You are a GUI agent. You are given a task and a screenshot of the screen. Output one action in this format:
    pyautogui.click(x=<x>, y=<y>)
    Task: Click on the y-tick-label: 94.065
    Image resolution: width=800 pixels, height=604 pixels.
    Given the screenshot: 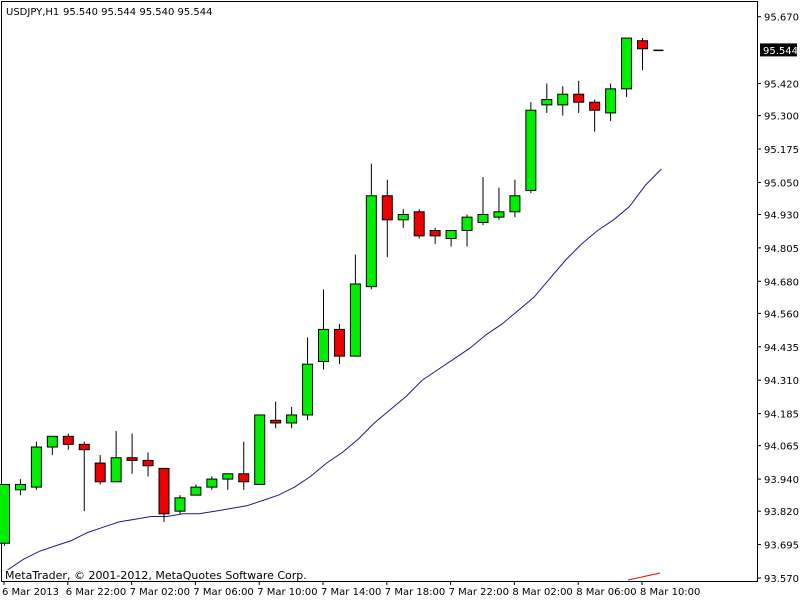 What is the action you would take?
    pyautogui.click(x=781, y=447)
    